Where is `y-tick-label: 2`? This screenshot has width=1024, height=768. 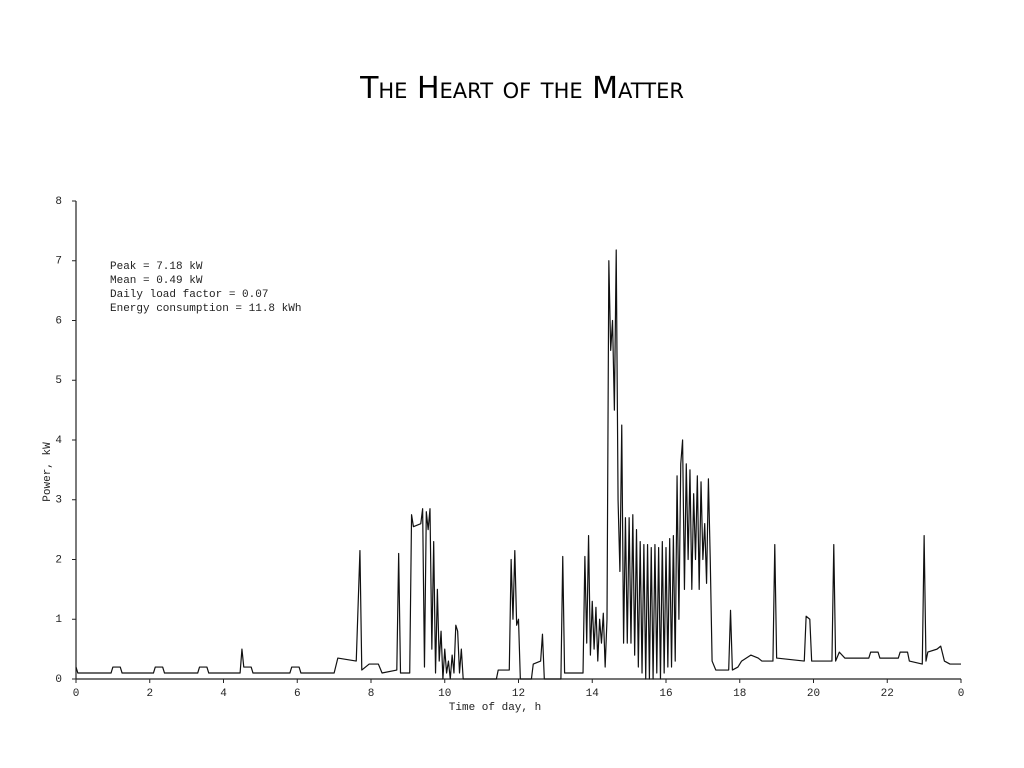 y-tick-label: 2 is located at coordinates (58, 560).